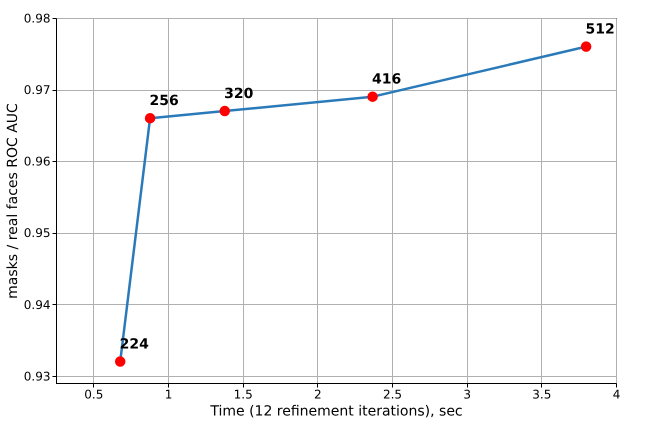 This screenshot has height=427, width=646. What do you see at coordinates (387, 80) in the screenshot?
I see `annotation: 416` at bounding box center [387, 80].